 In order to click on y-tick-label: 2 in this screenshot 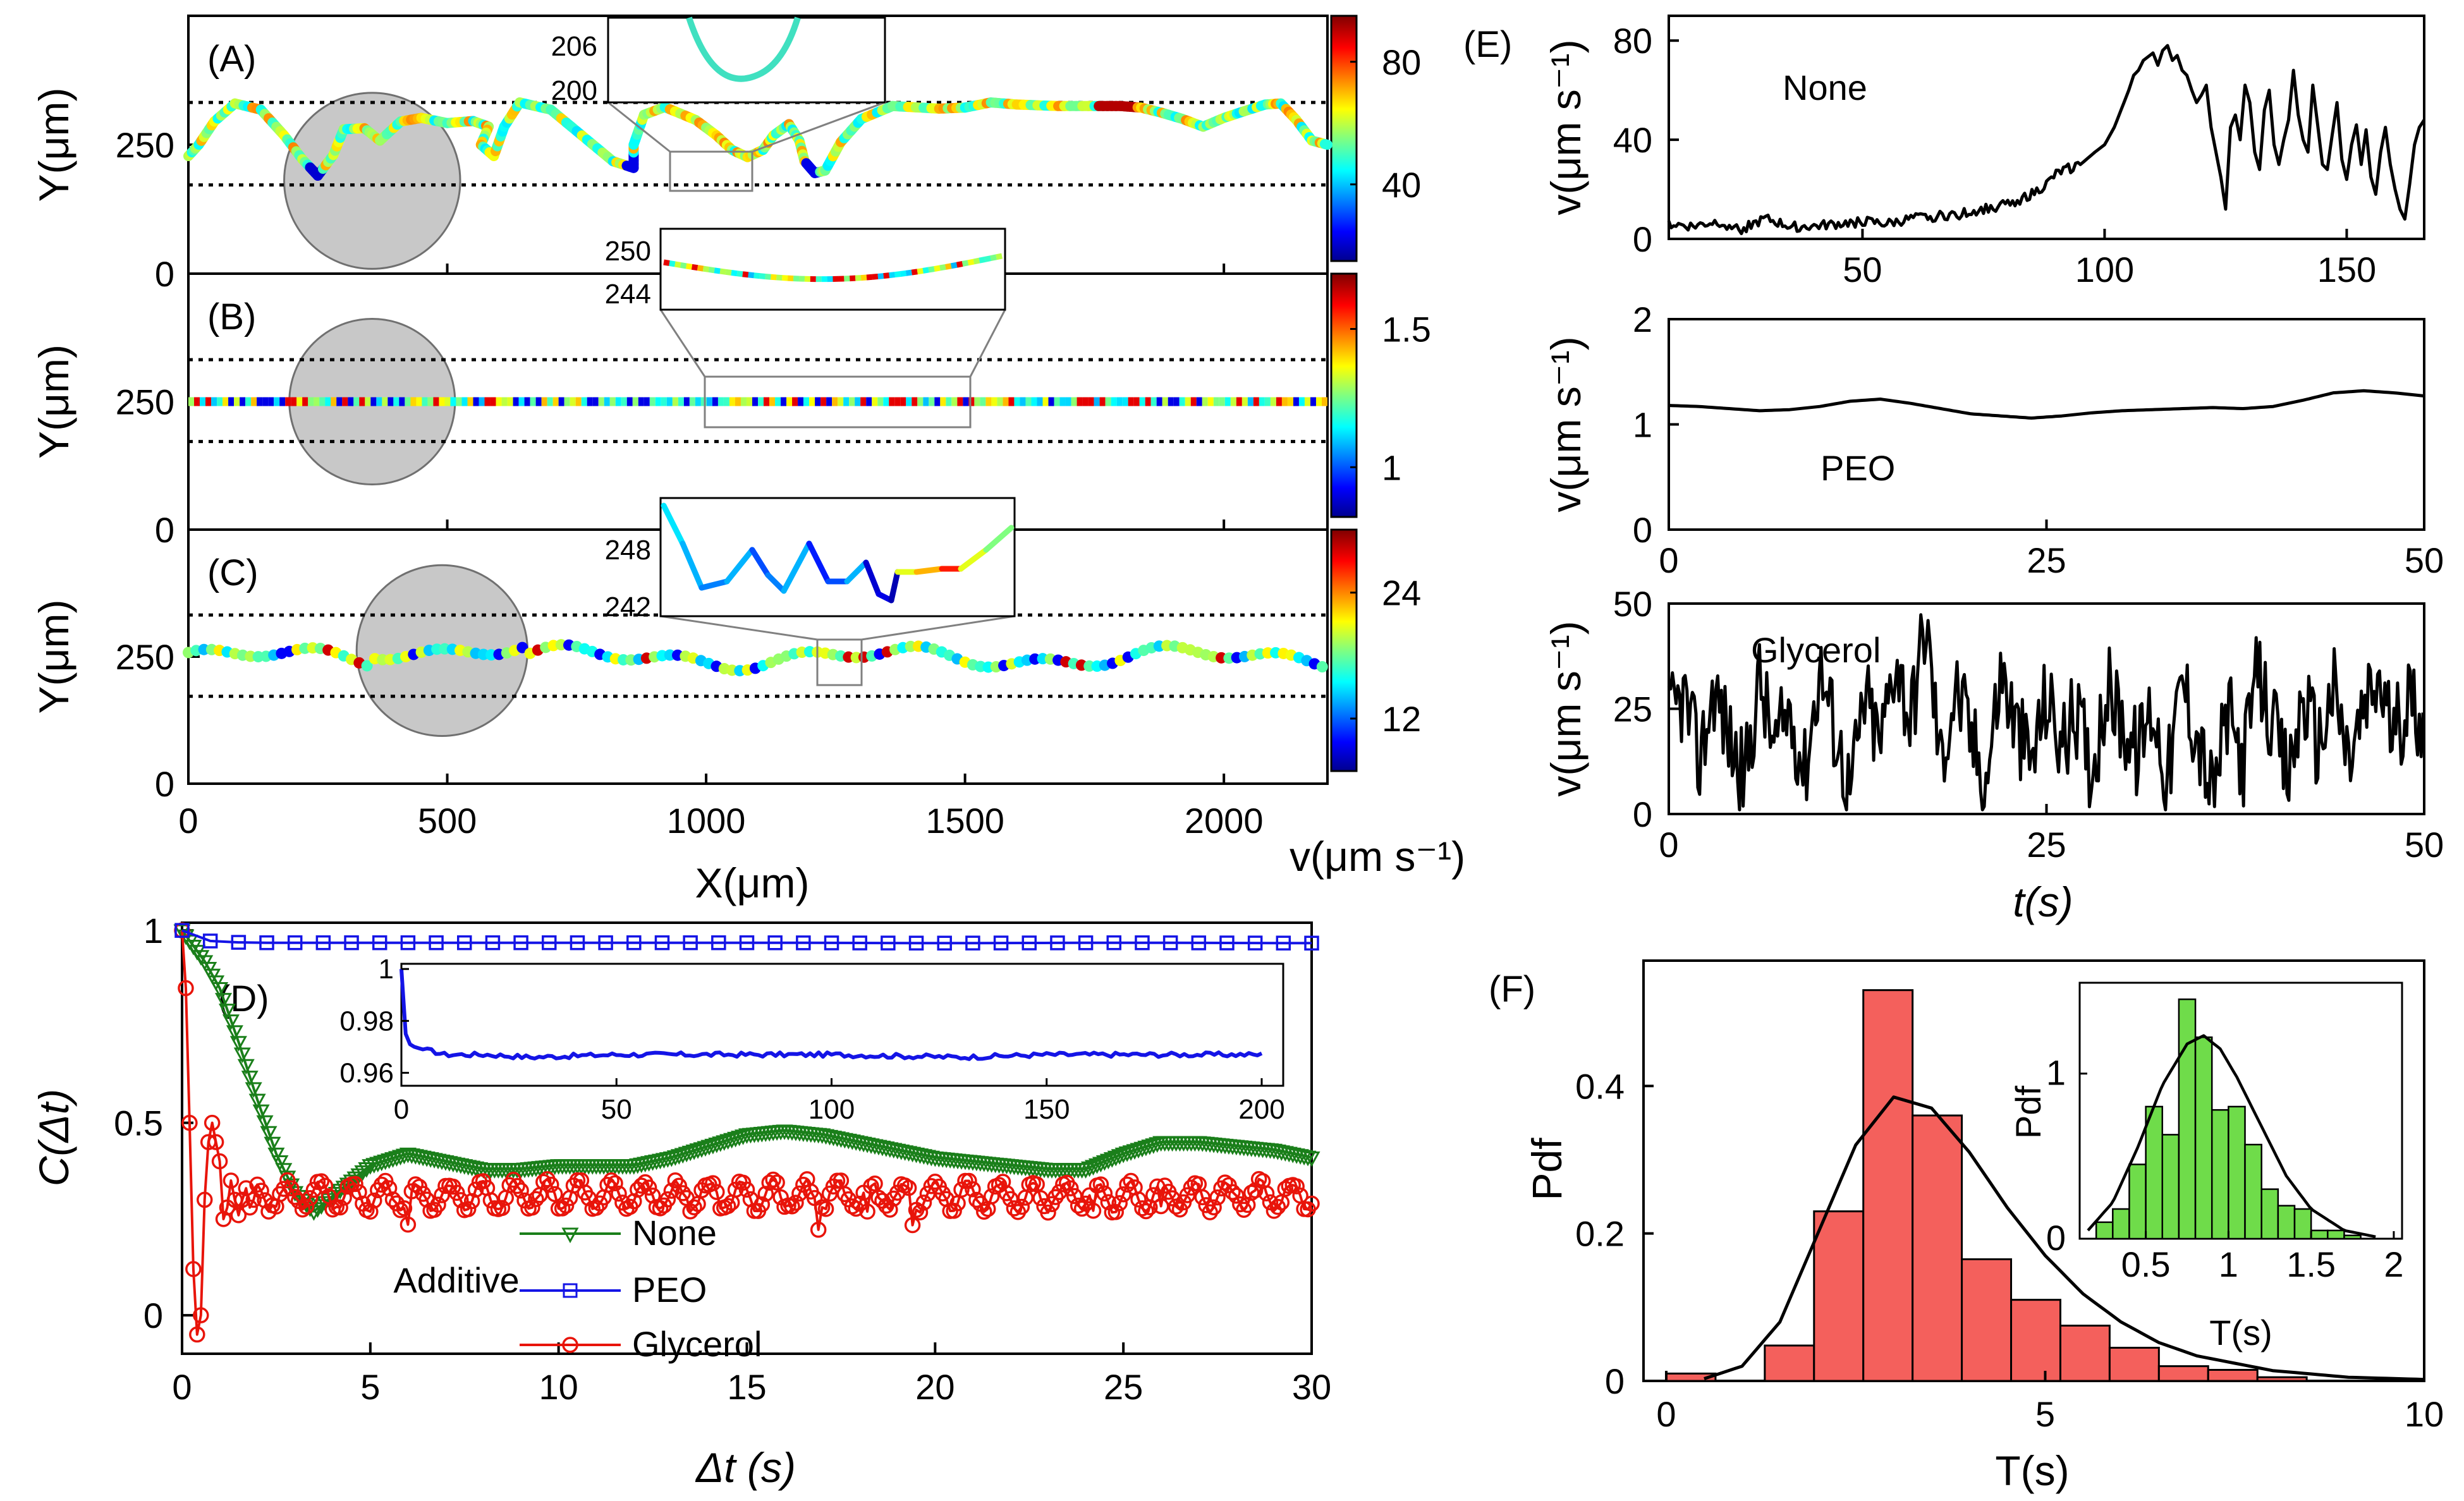, I will do `click(1642, 319)`.